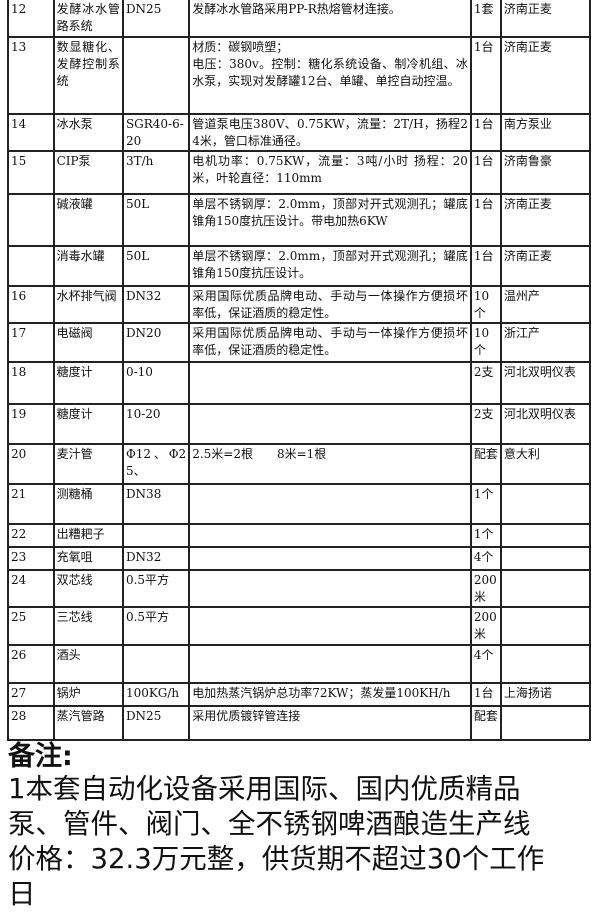 This screenshot has width=600, height=912. I want to click on cell-name: 碱液罐, so click(88, 220).